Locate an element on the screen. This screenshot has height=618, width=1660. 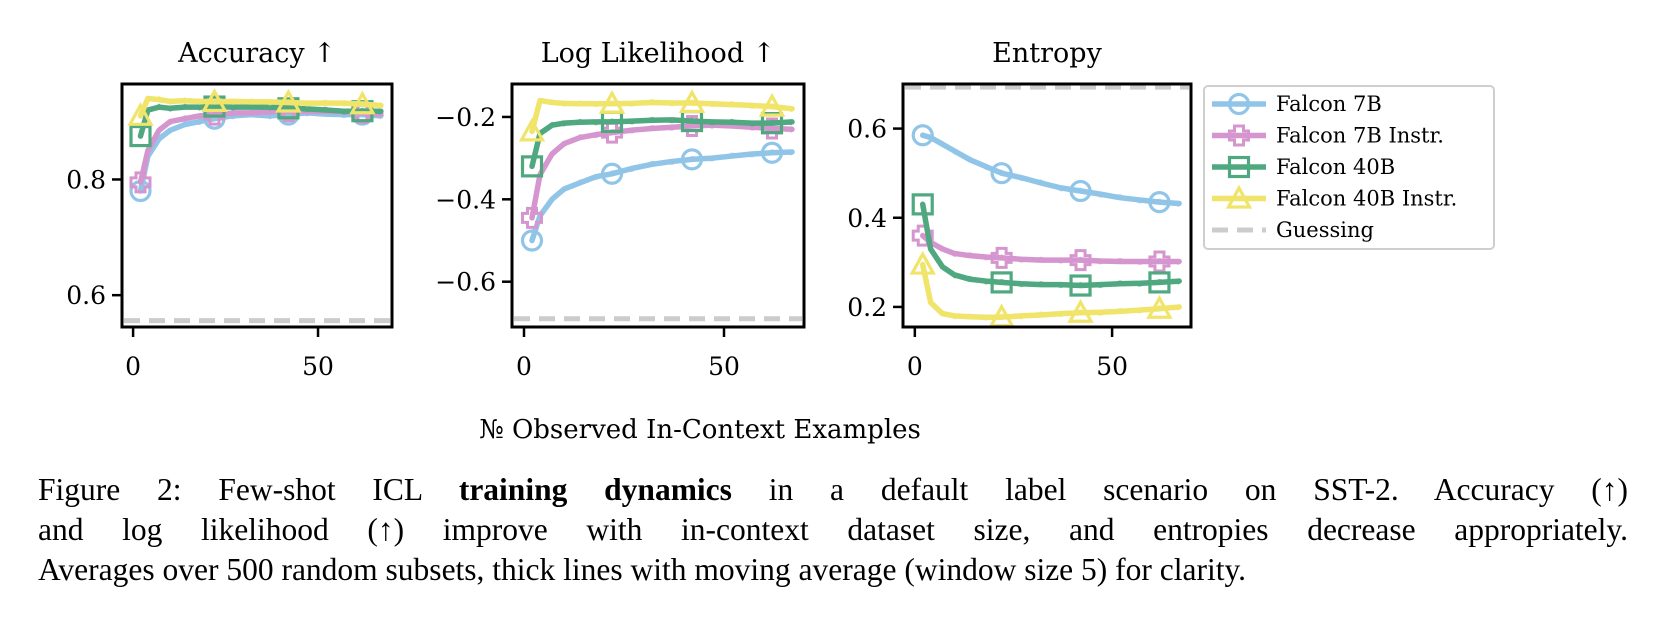
log-likelihood-series-falcon-7b-line is located at coordinates (662, 196).